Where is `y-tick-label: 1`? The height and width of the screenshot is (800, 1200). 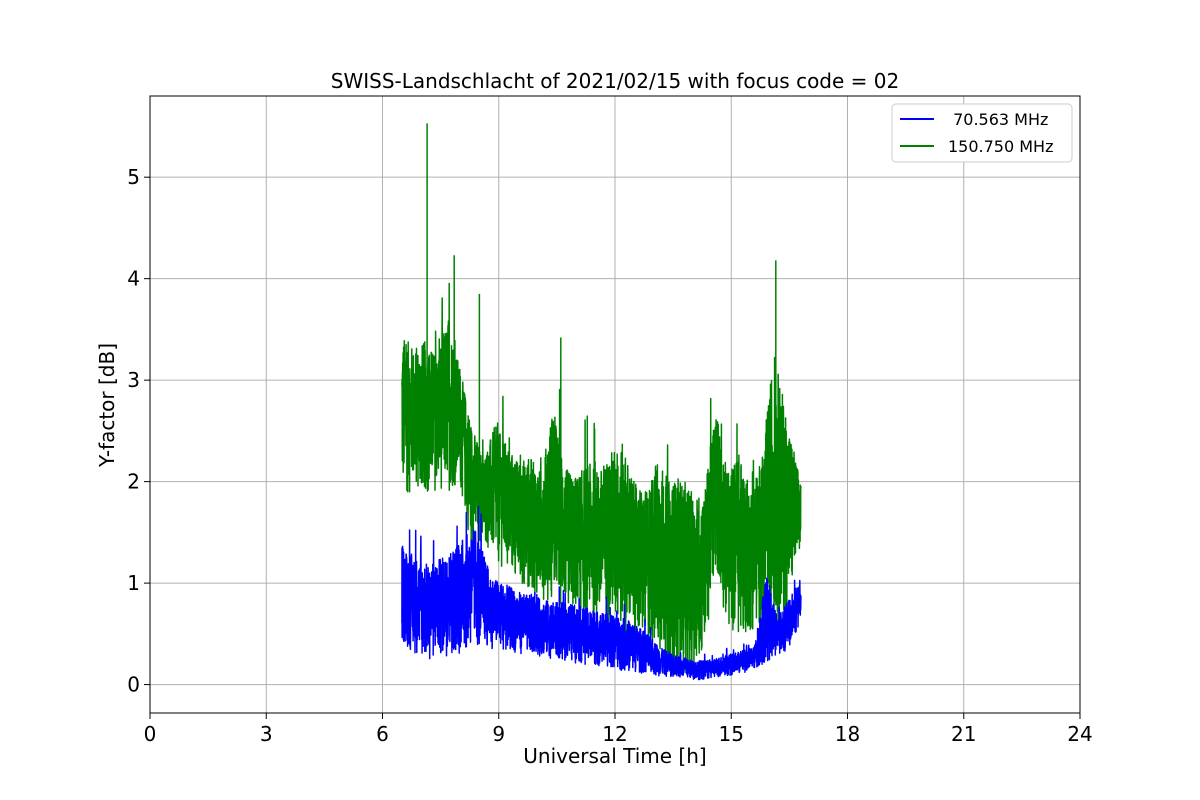
y-tick-label: 1 is located at coordinates (133, 583).